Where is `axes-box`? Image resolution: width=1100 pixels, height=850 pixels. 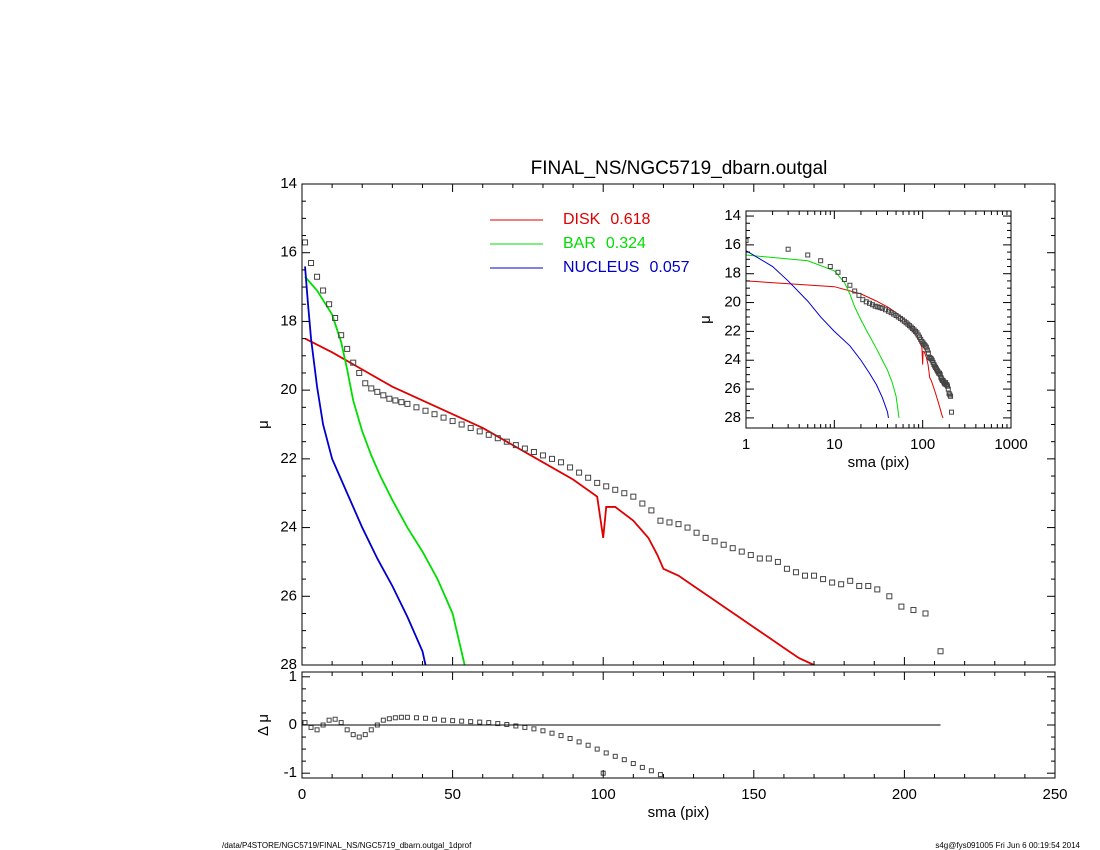 axes-box is located at coordinates (878, 319).